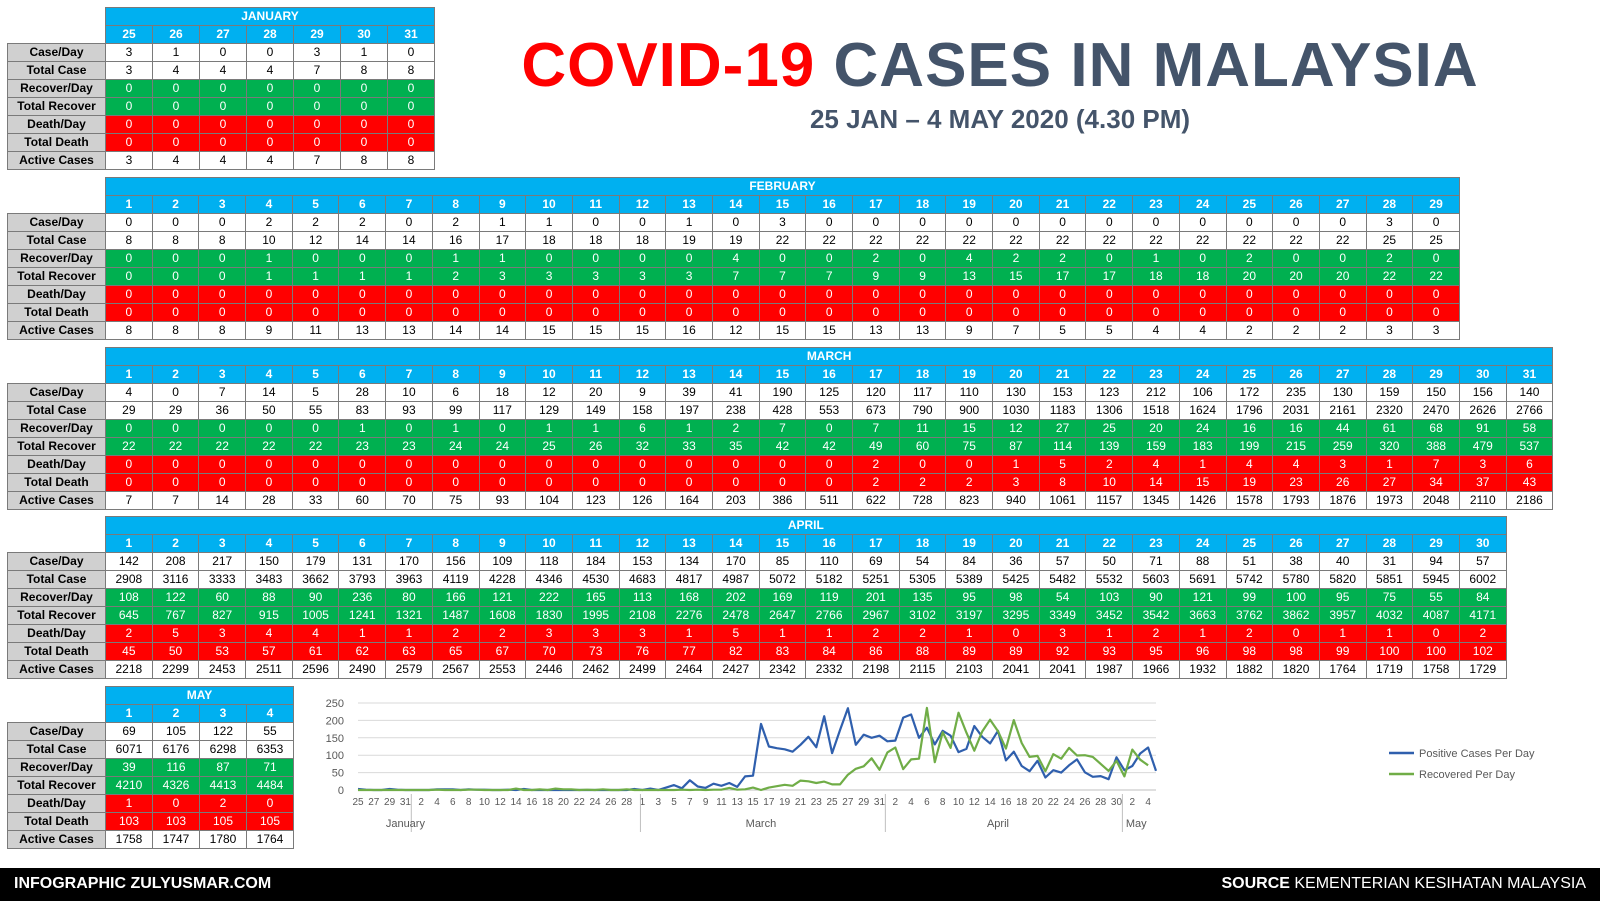 This screenshot has width=1600, height=901. I want to click on cell-case-per-day: 156, so click(1482, 392).